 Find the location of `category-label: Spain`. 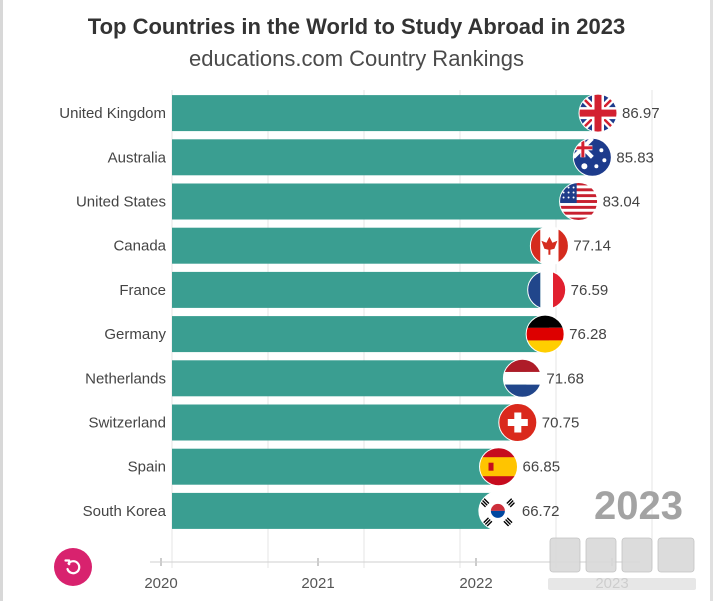

category-label: Spain is located at coordinates (147, 467).